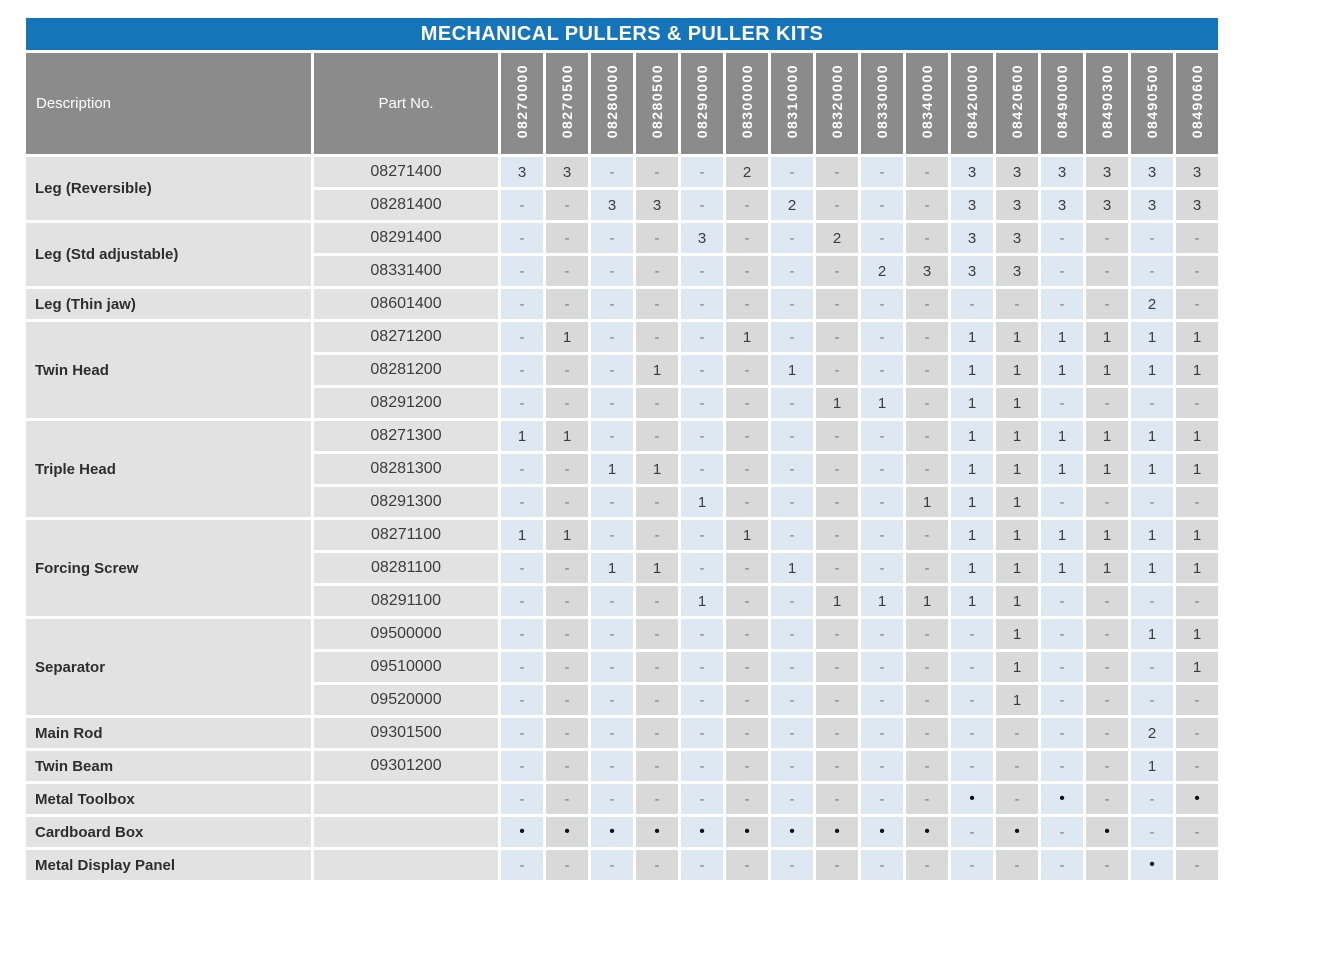 This screenshot has width=1328, height=969. I want to click on product-code-label: 08420600, so click(1017, 101).